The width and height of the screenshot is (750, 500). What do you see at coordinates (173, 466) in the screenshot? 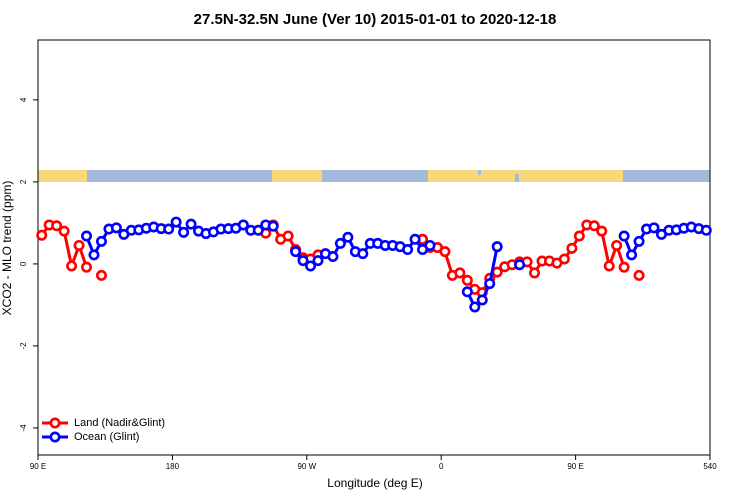
I see `x-tick-label: 180` at bounding box center [173, 466].